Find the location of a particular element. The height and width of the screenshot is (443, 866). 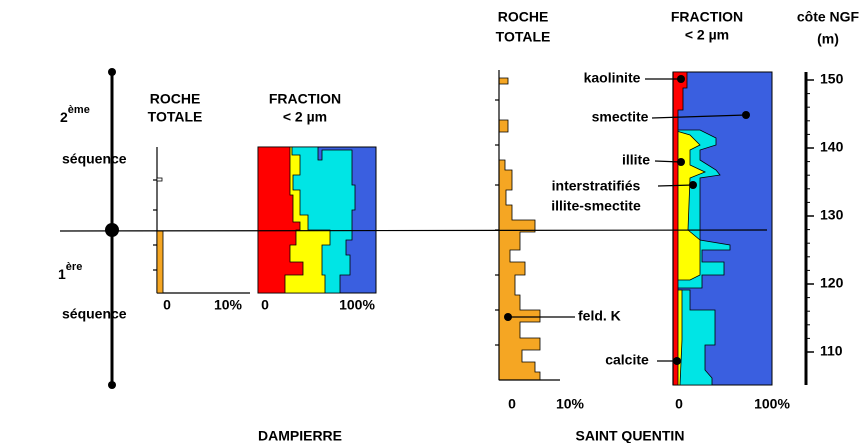

sequence-limit is located at coordinates (112, 230).